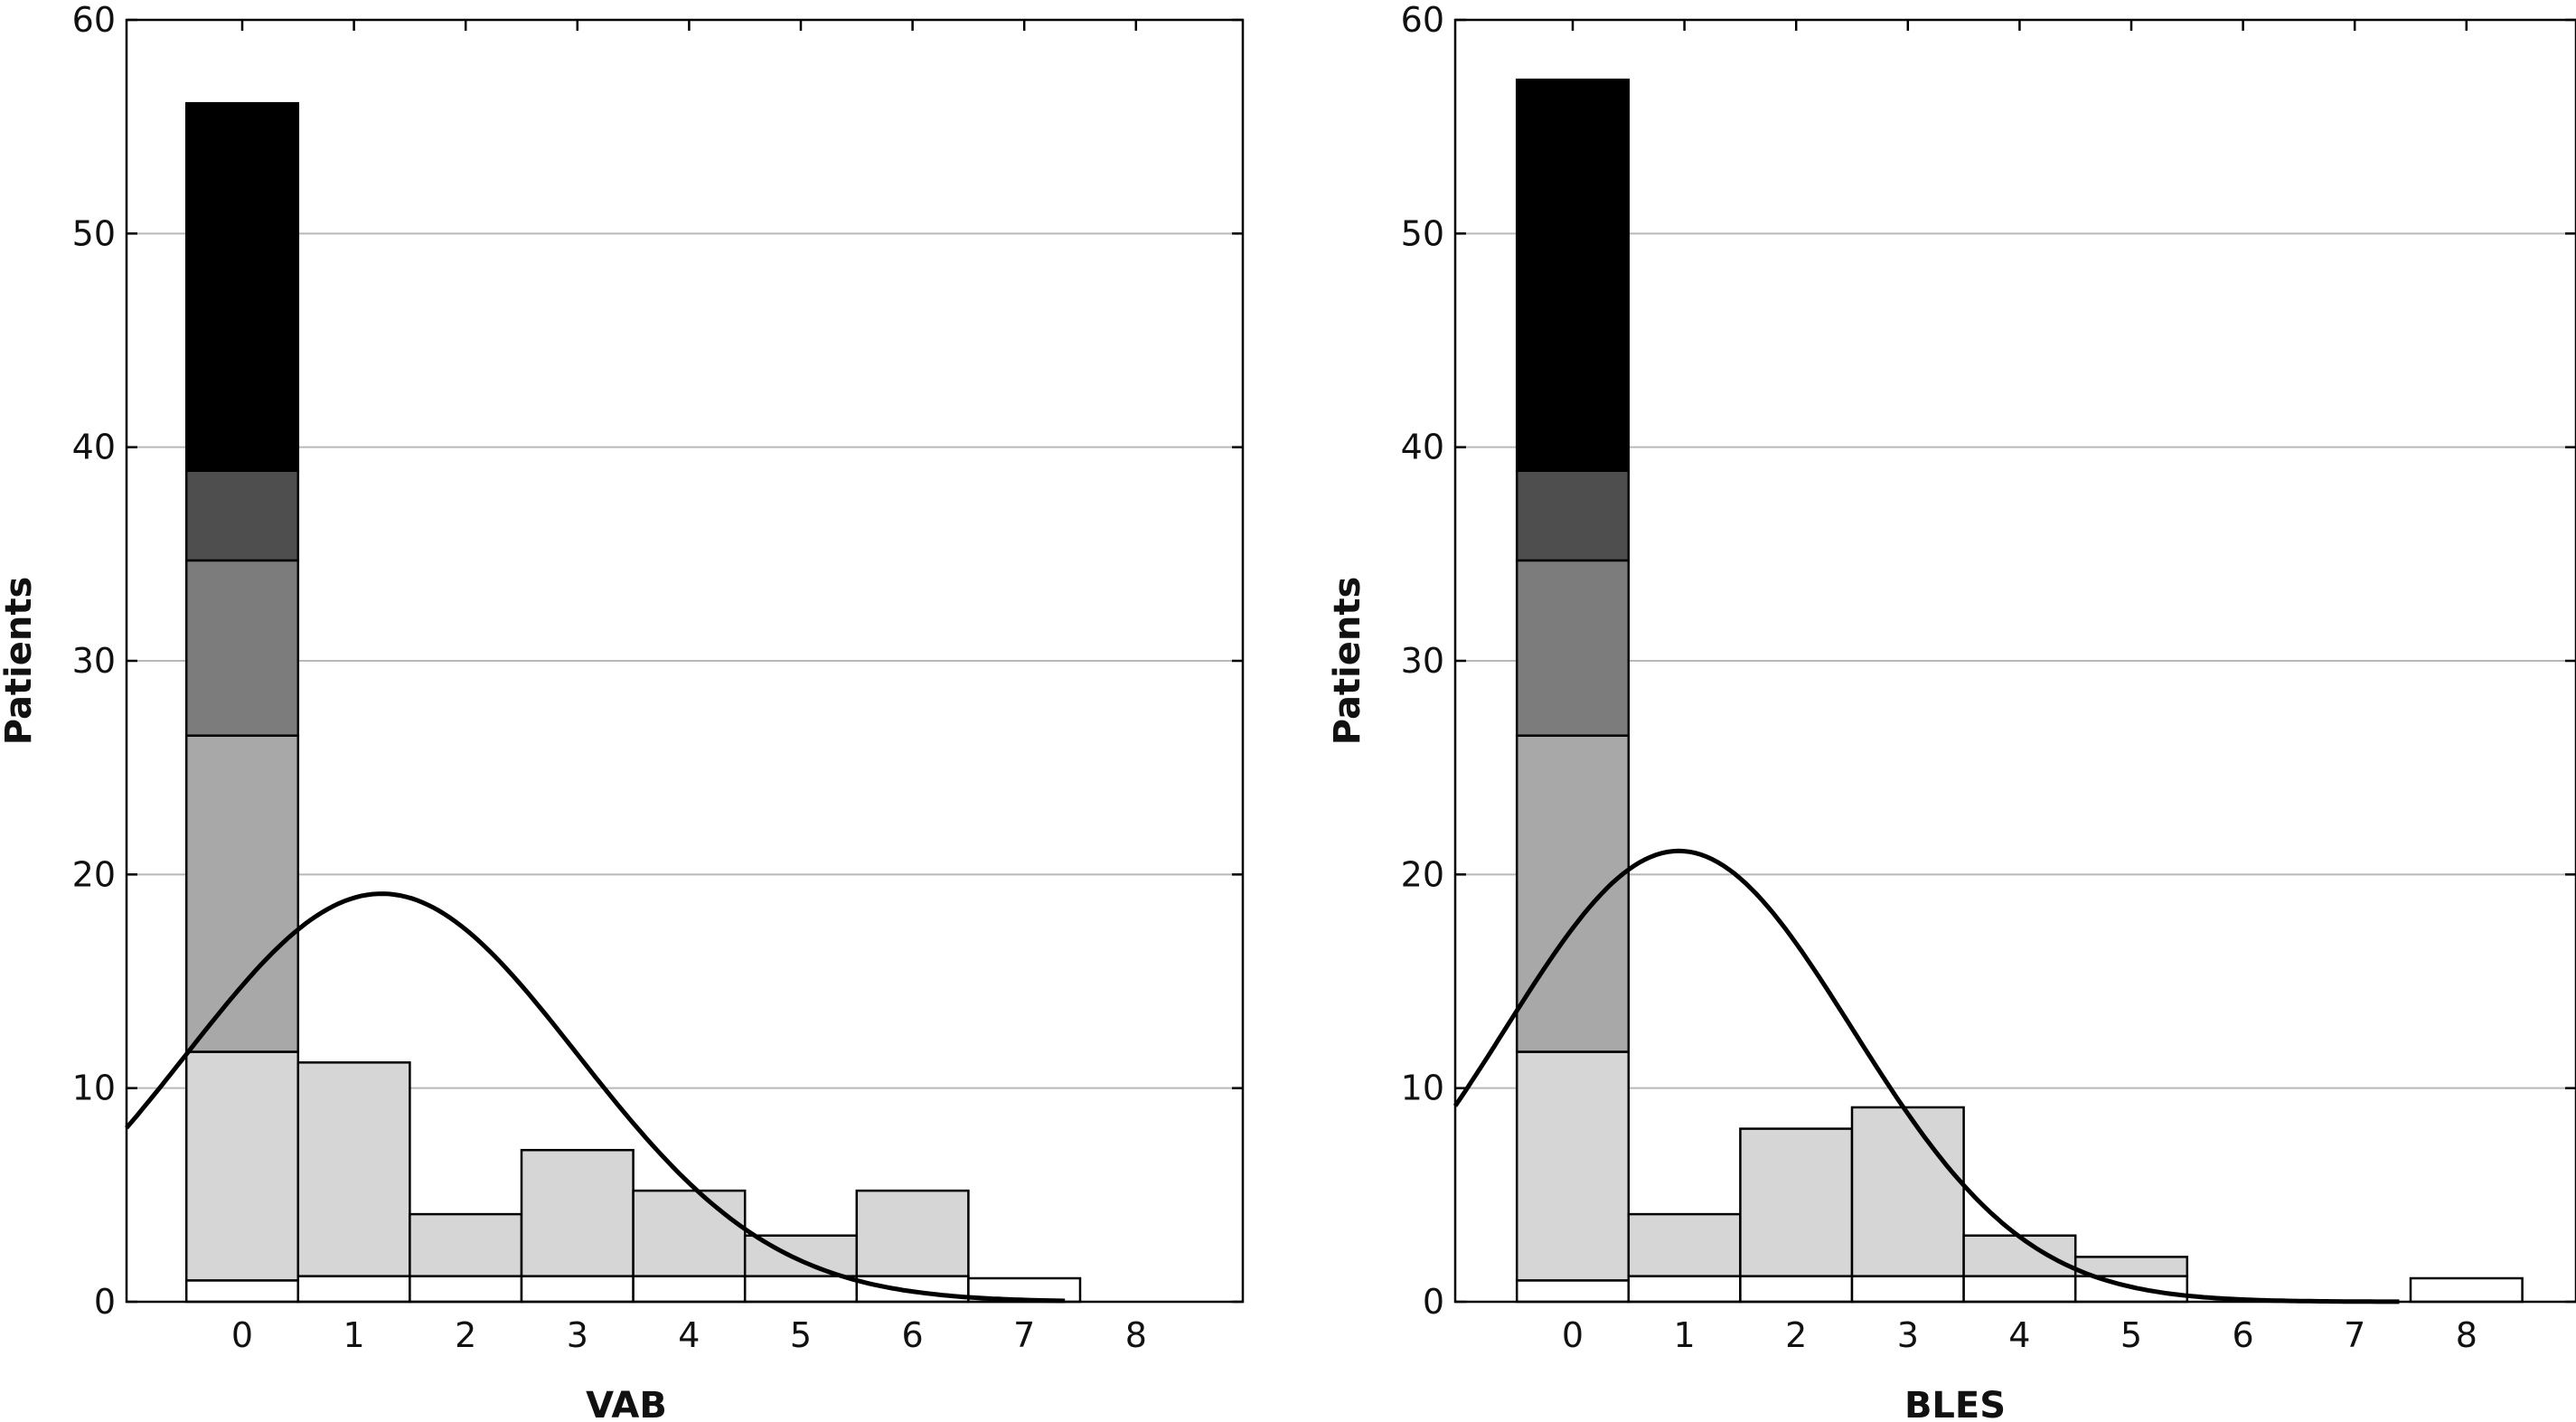 The image size is (2576, 1422). What do you see at coordinates (1955, 1403) in the screenshot?
I see `x-axis-title: BLES` at bounding box center [1955, 1403].